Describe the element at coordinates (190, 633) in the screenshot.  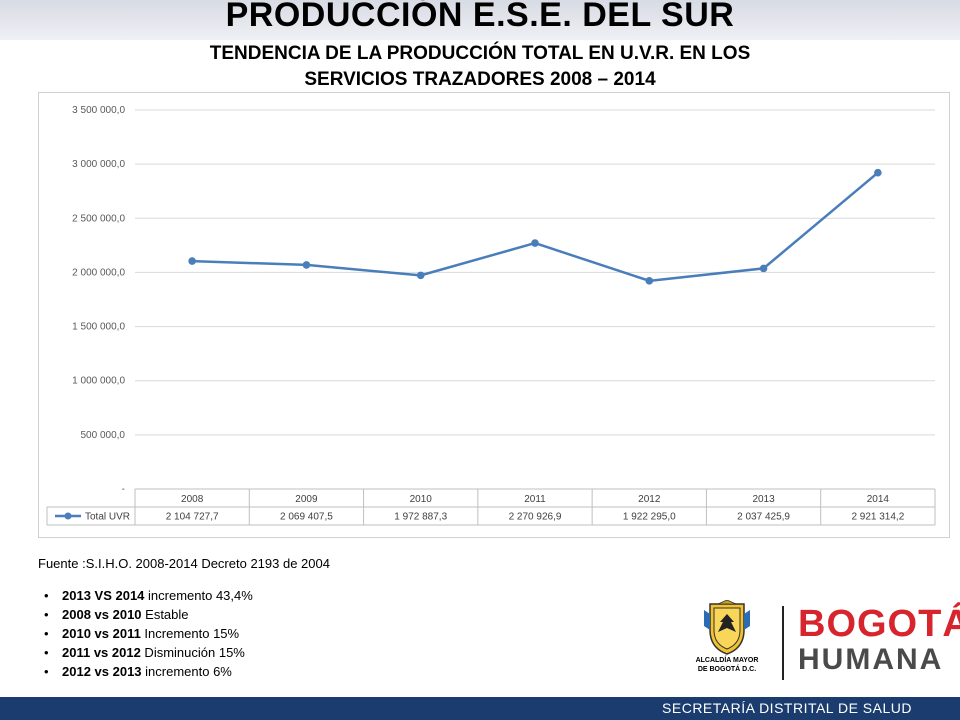
I see `bullet-text: Incremento 15%` at that location.